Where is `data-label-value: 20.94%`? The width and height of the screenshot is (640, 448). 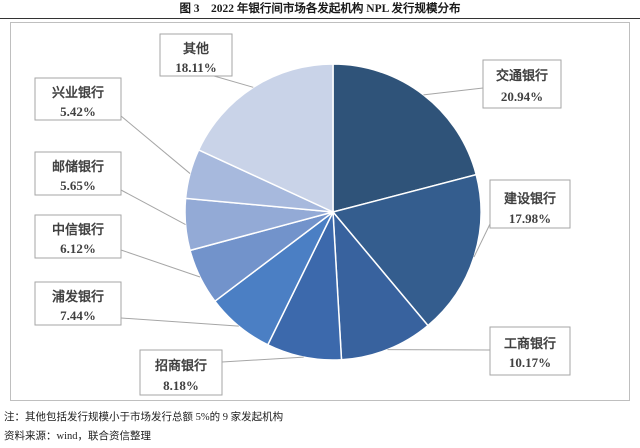
data-label-value: 20.94% is located at coordinates (522, 96).